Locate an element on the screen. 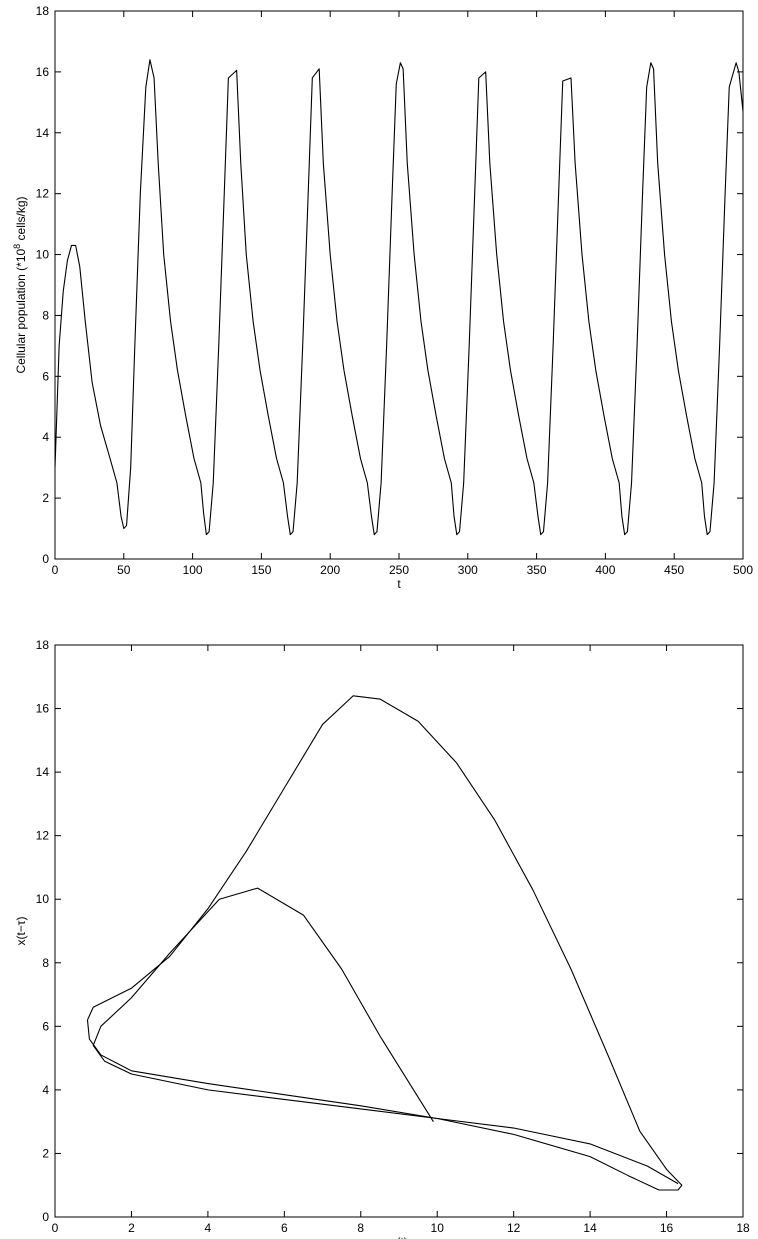 The width and height of the screenshot is (758, 1239). y-axis-label: x(t−τ) is located at coordinates (21, 930).